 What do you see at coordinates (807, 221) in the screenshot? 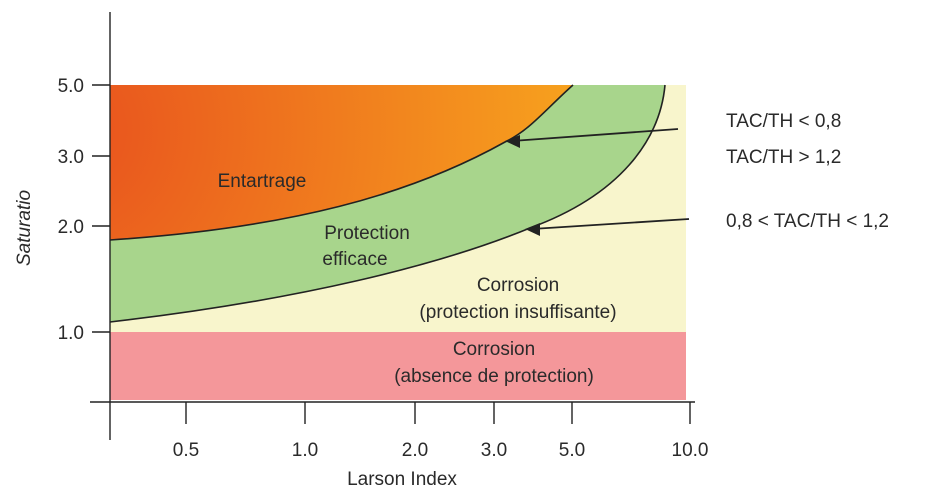
I see `annotation-lower: 0,8 < TAC/TH < 1,2` at bounding box center [807, 221].